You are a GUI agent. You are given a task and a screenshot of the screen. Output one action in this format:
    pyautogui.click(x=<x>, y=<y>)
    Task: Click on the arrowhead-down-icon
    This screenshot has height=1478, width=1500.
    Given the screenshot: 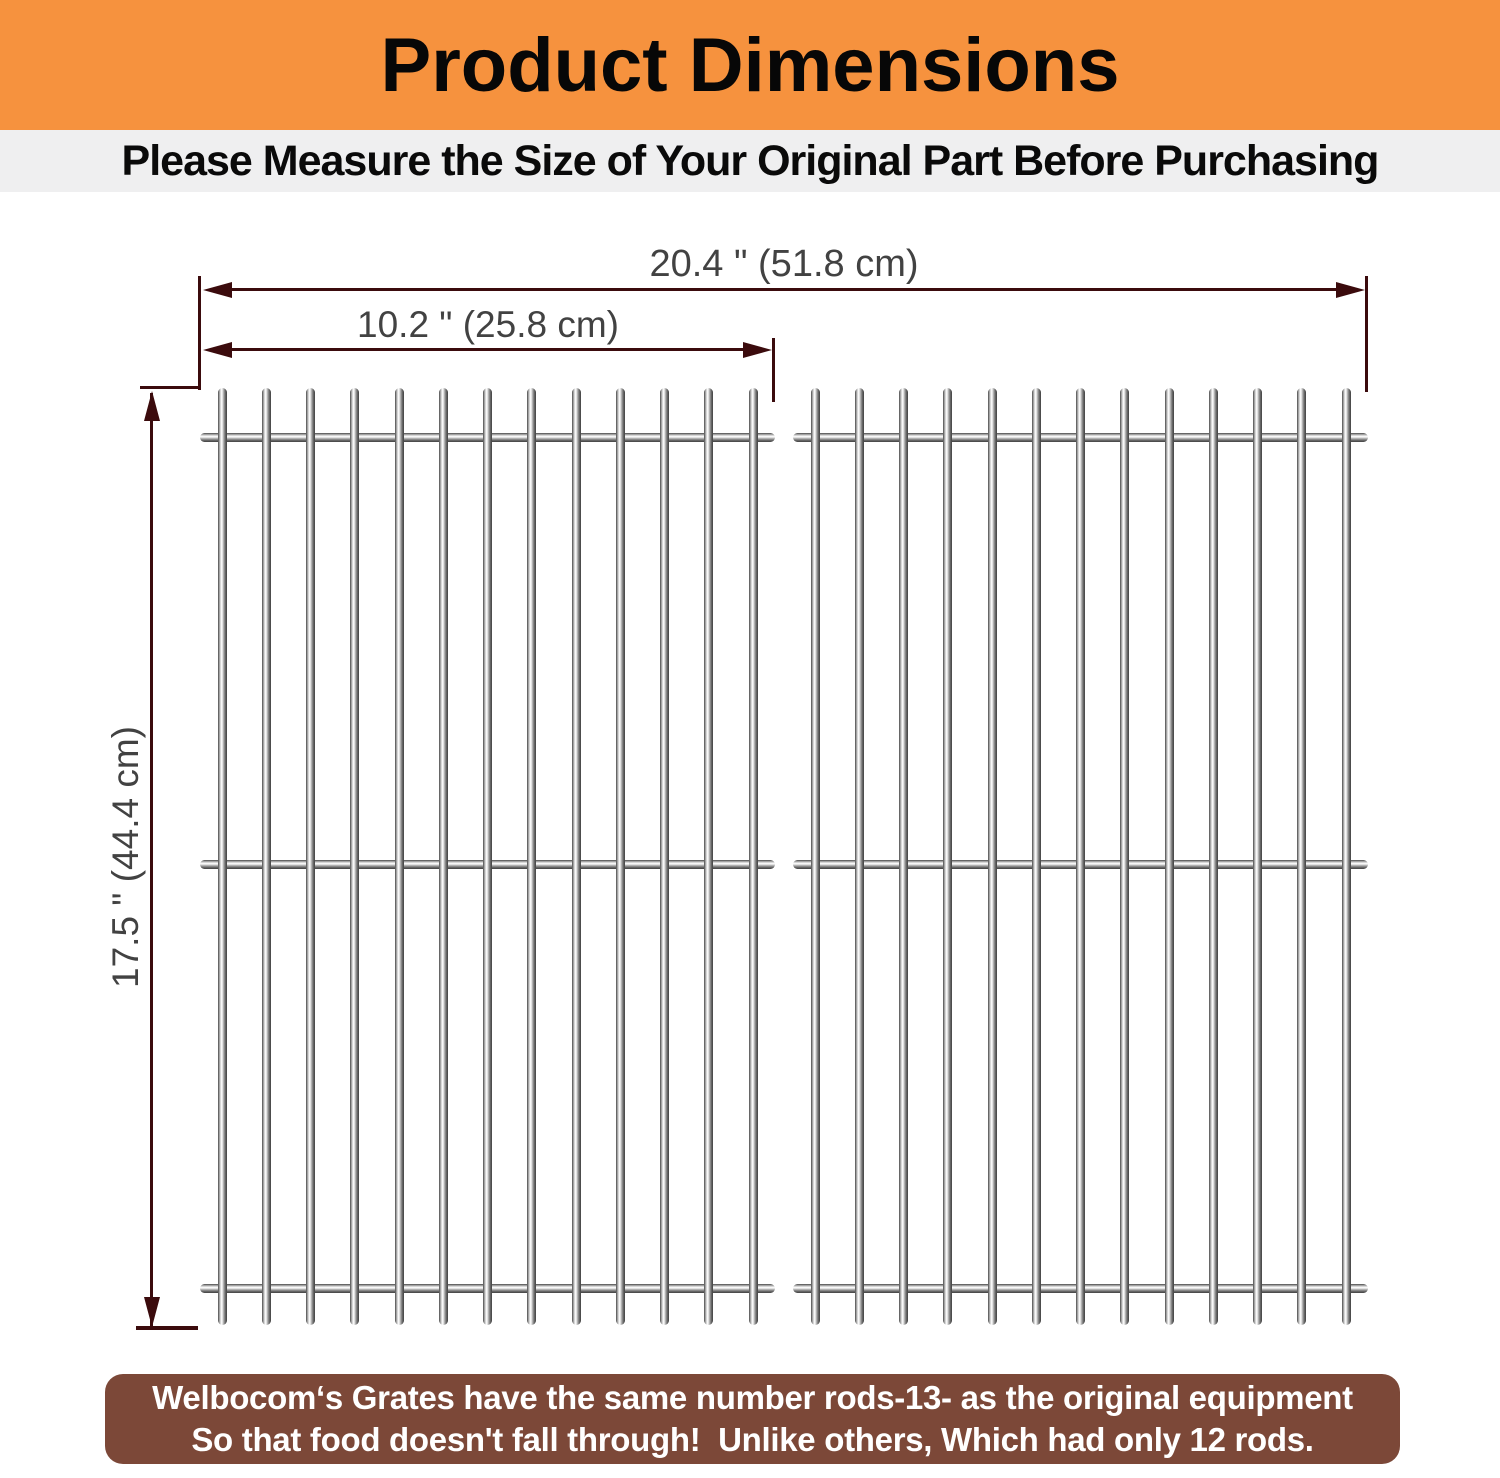 What is the action you would take?
    pyautogui.click(x=152, y=1312)
    